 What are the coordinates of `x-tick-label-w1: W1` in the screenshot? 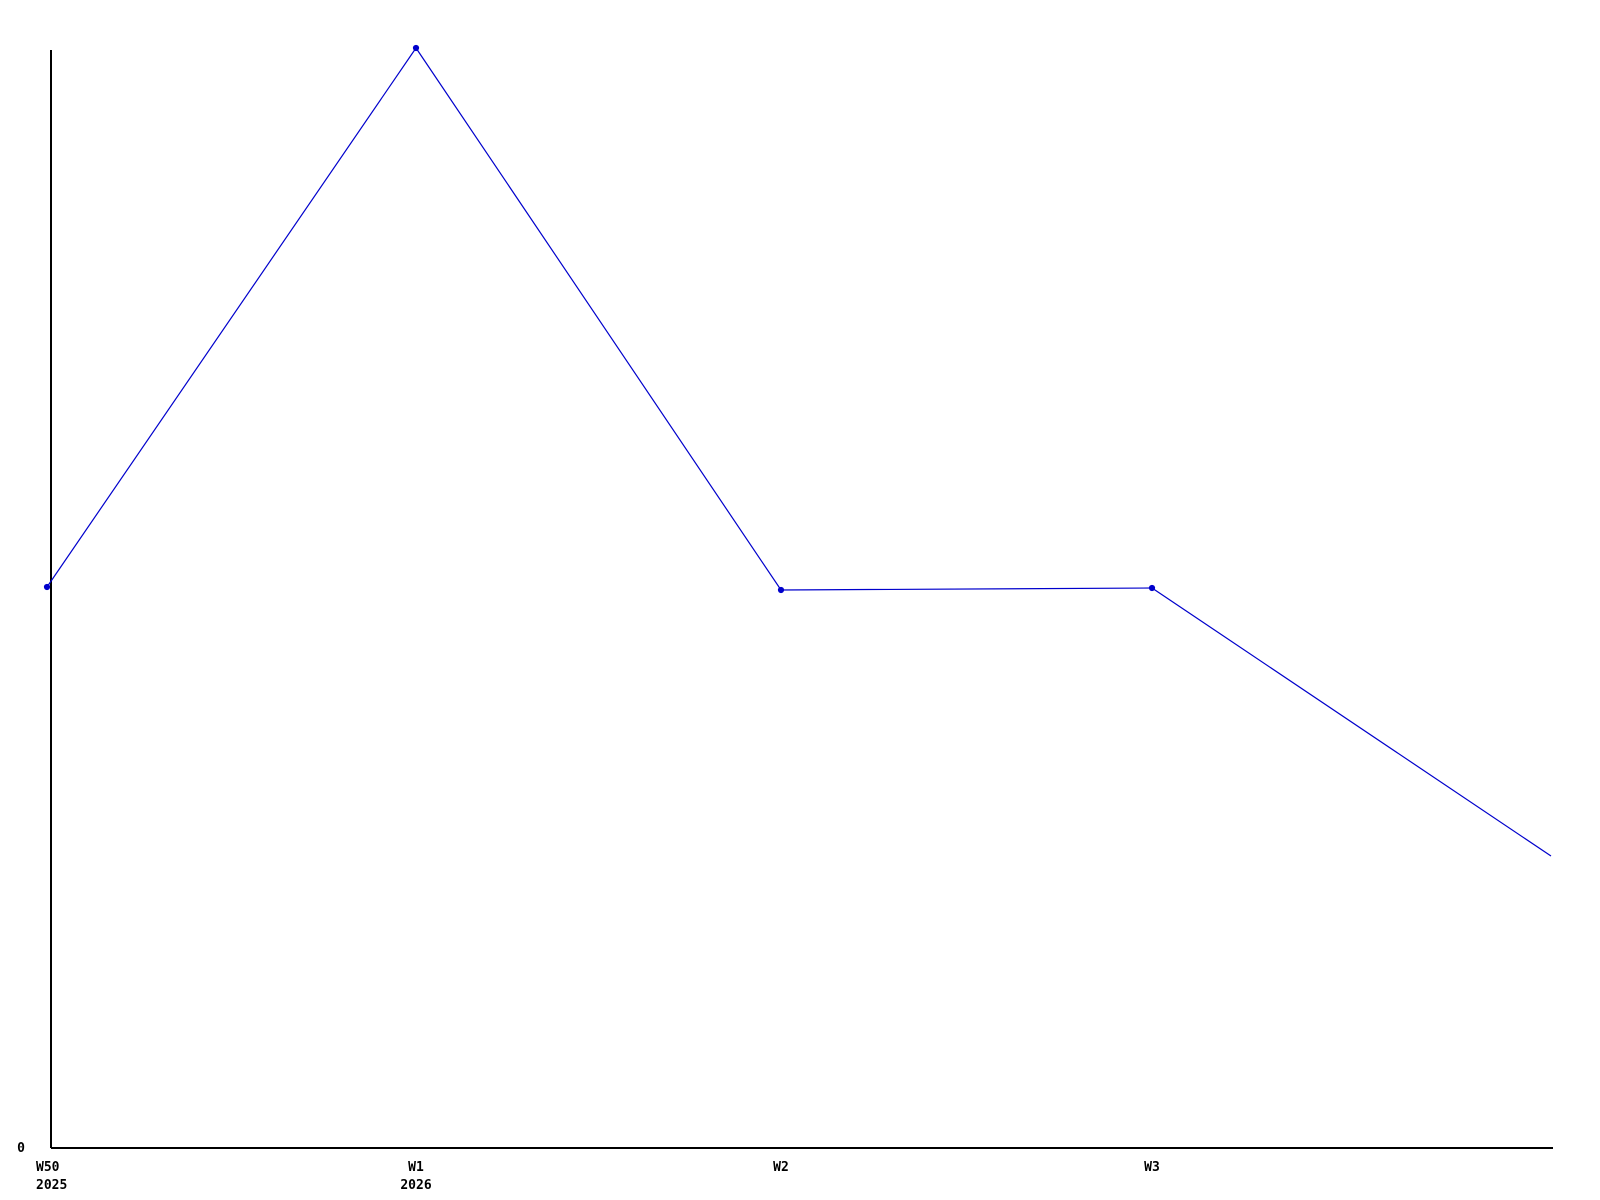 It's located at (416, 1167).